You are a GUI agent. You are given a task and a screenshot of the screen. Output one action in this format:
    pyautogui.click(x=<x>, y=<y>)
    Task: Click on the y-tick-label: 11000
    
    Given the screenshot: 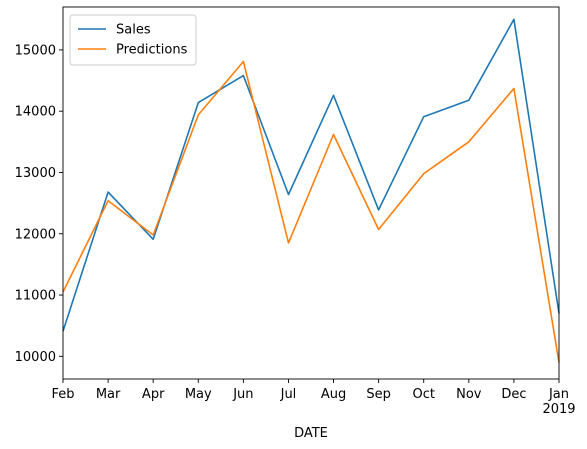 What is the action you would take?
    pyautogui.click(x=35, y=296)
    